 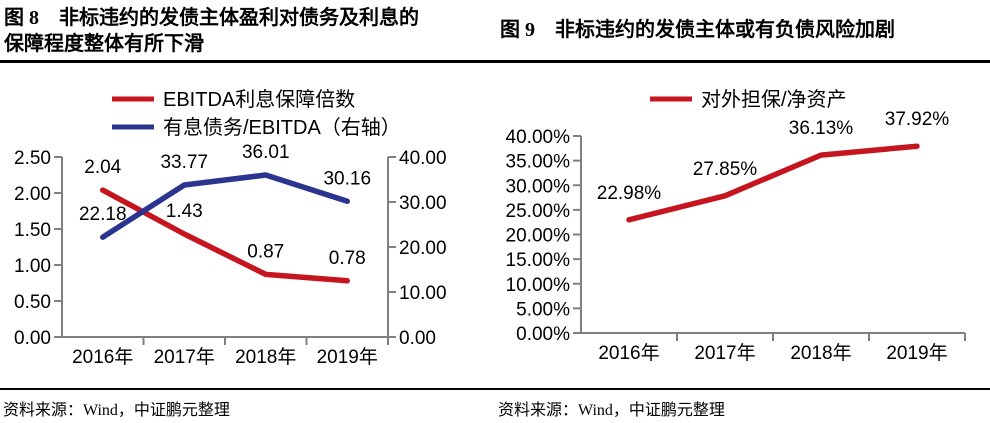 I want to click on y-axis-tick-label: 1.50, so click(x=32, y=230).